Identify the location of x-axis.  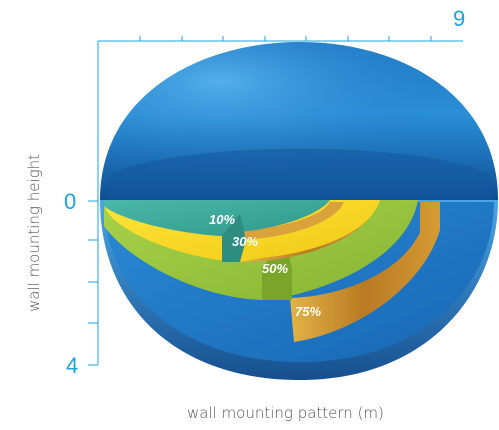
(280, 39).